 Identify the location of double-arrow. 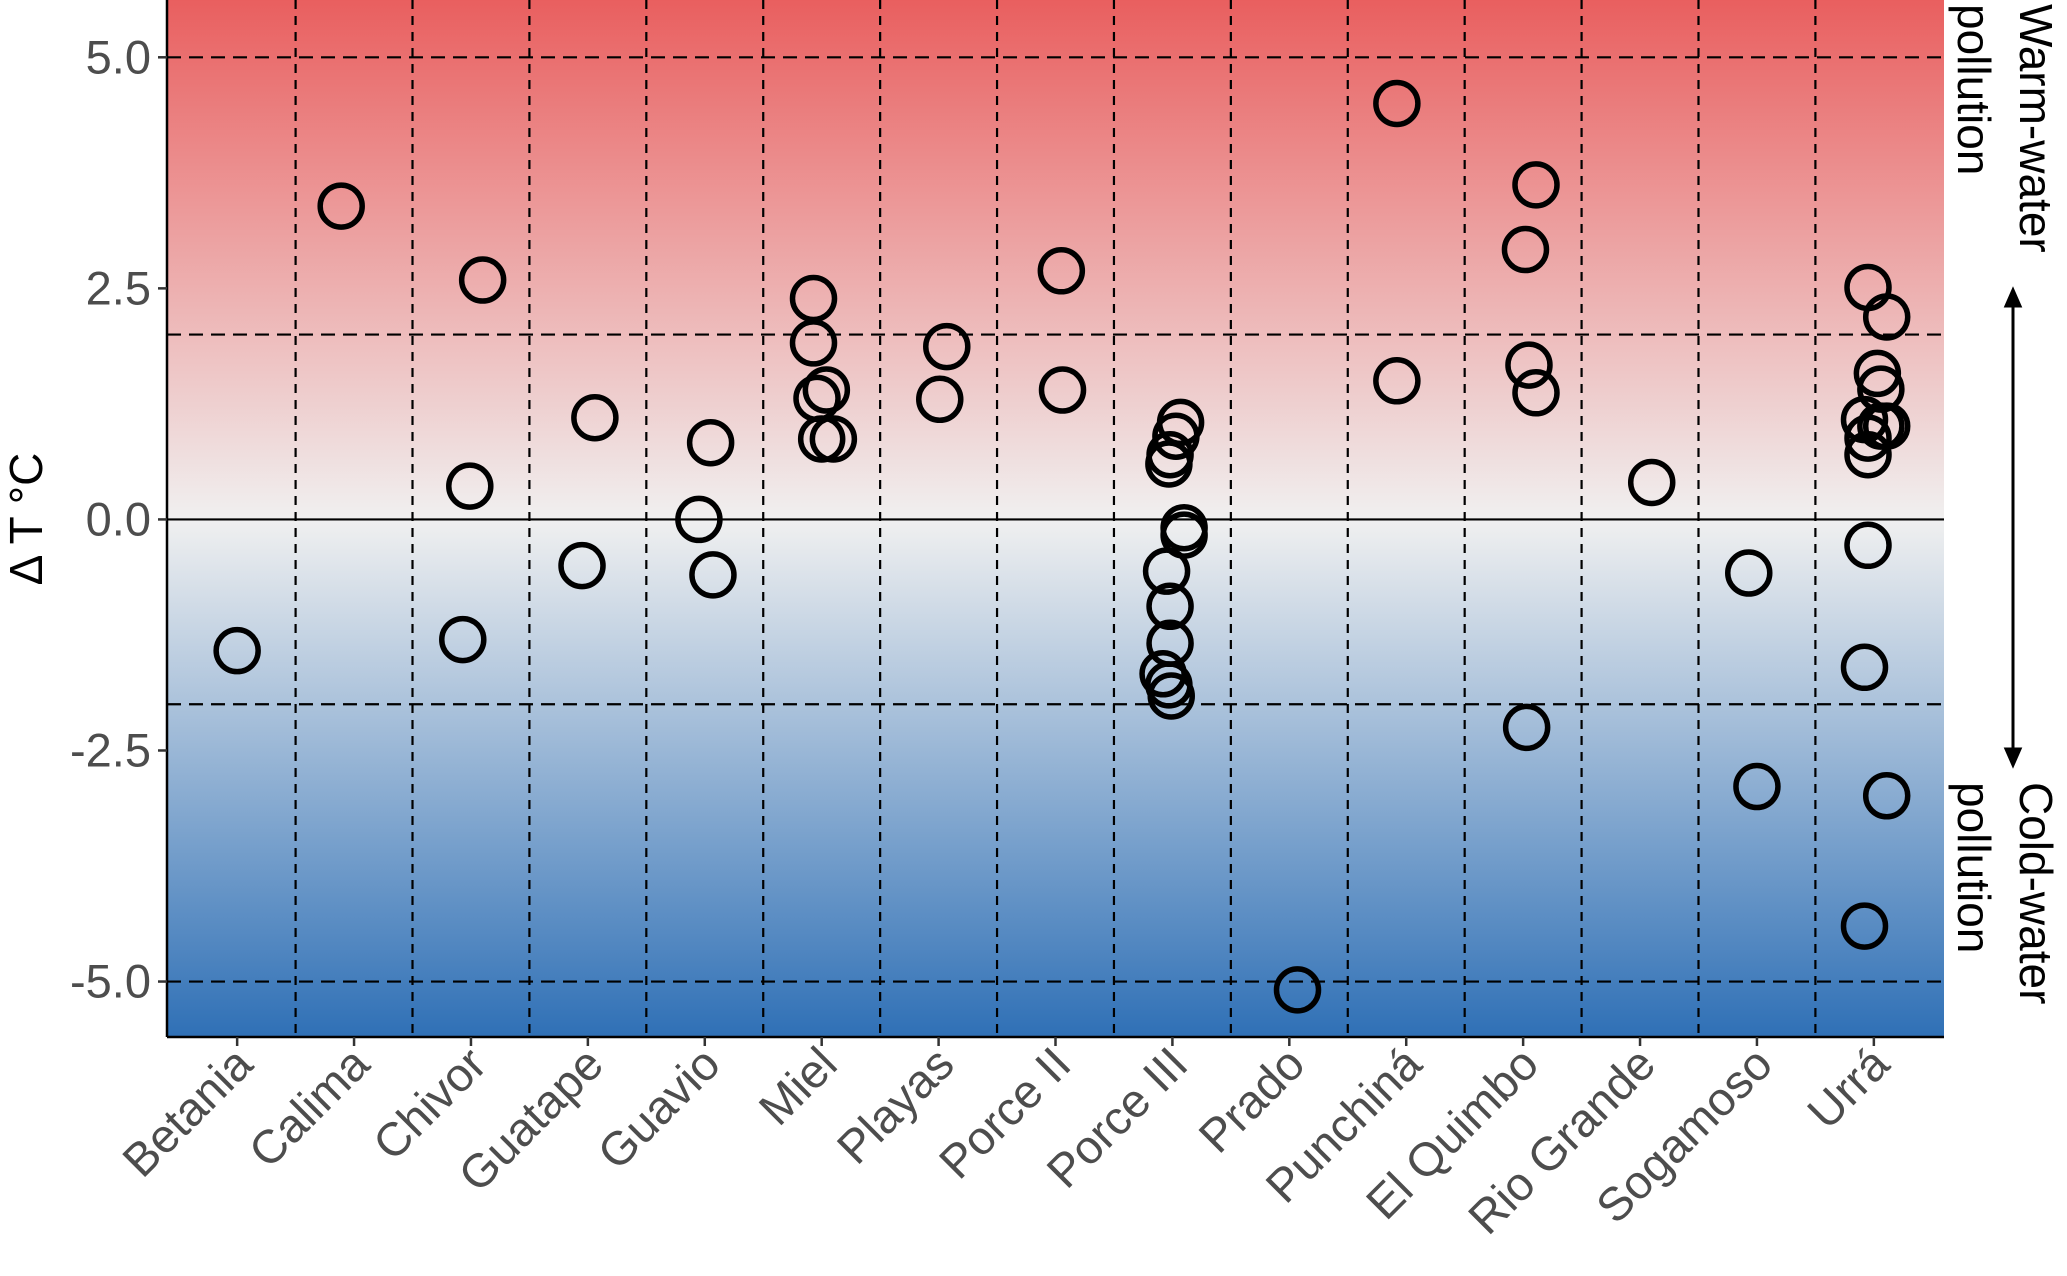
(2013, 527).